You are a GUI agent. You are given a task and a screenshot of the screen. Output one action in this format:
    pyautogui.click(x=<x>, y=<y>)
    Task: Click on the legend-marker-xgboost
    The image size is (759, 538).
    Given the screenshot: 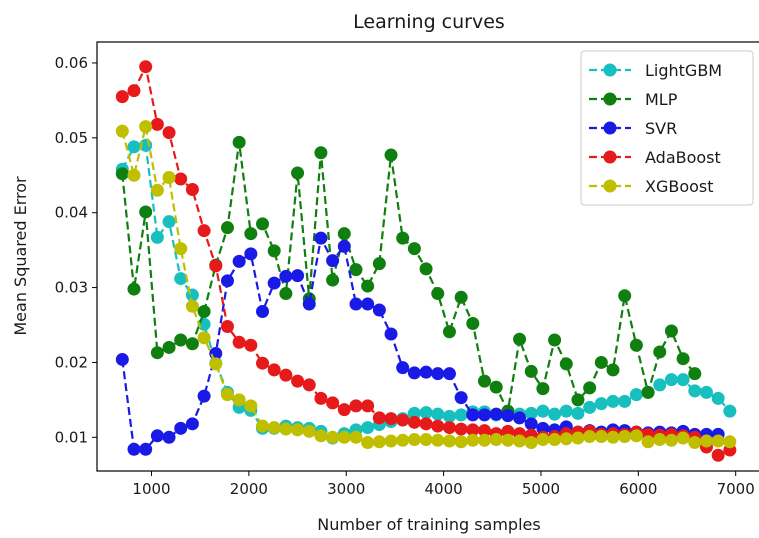 What is the action you would take?
    pyautogui.click(x=610, y=186)
    